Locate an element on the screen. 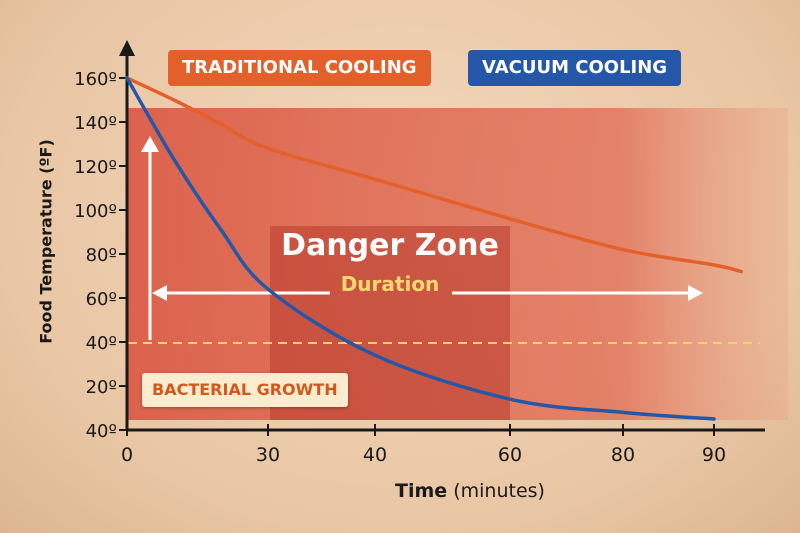 This screenshot has width=800, height=533. y-axis-arrowhead is located at coordinates (127, 48).